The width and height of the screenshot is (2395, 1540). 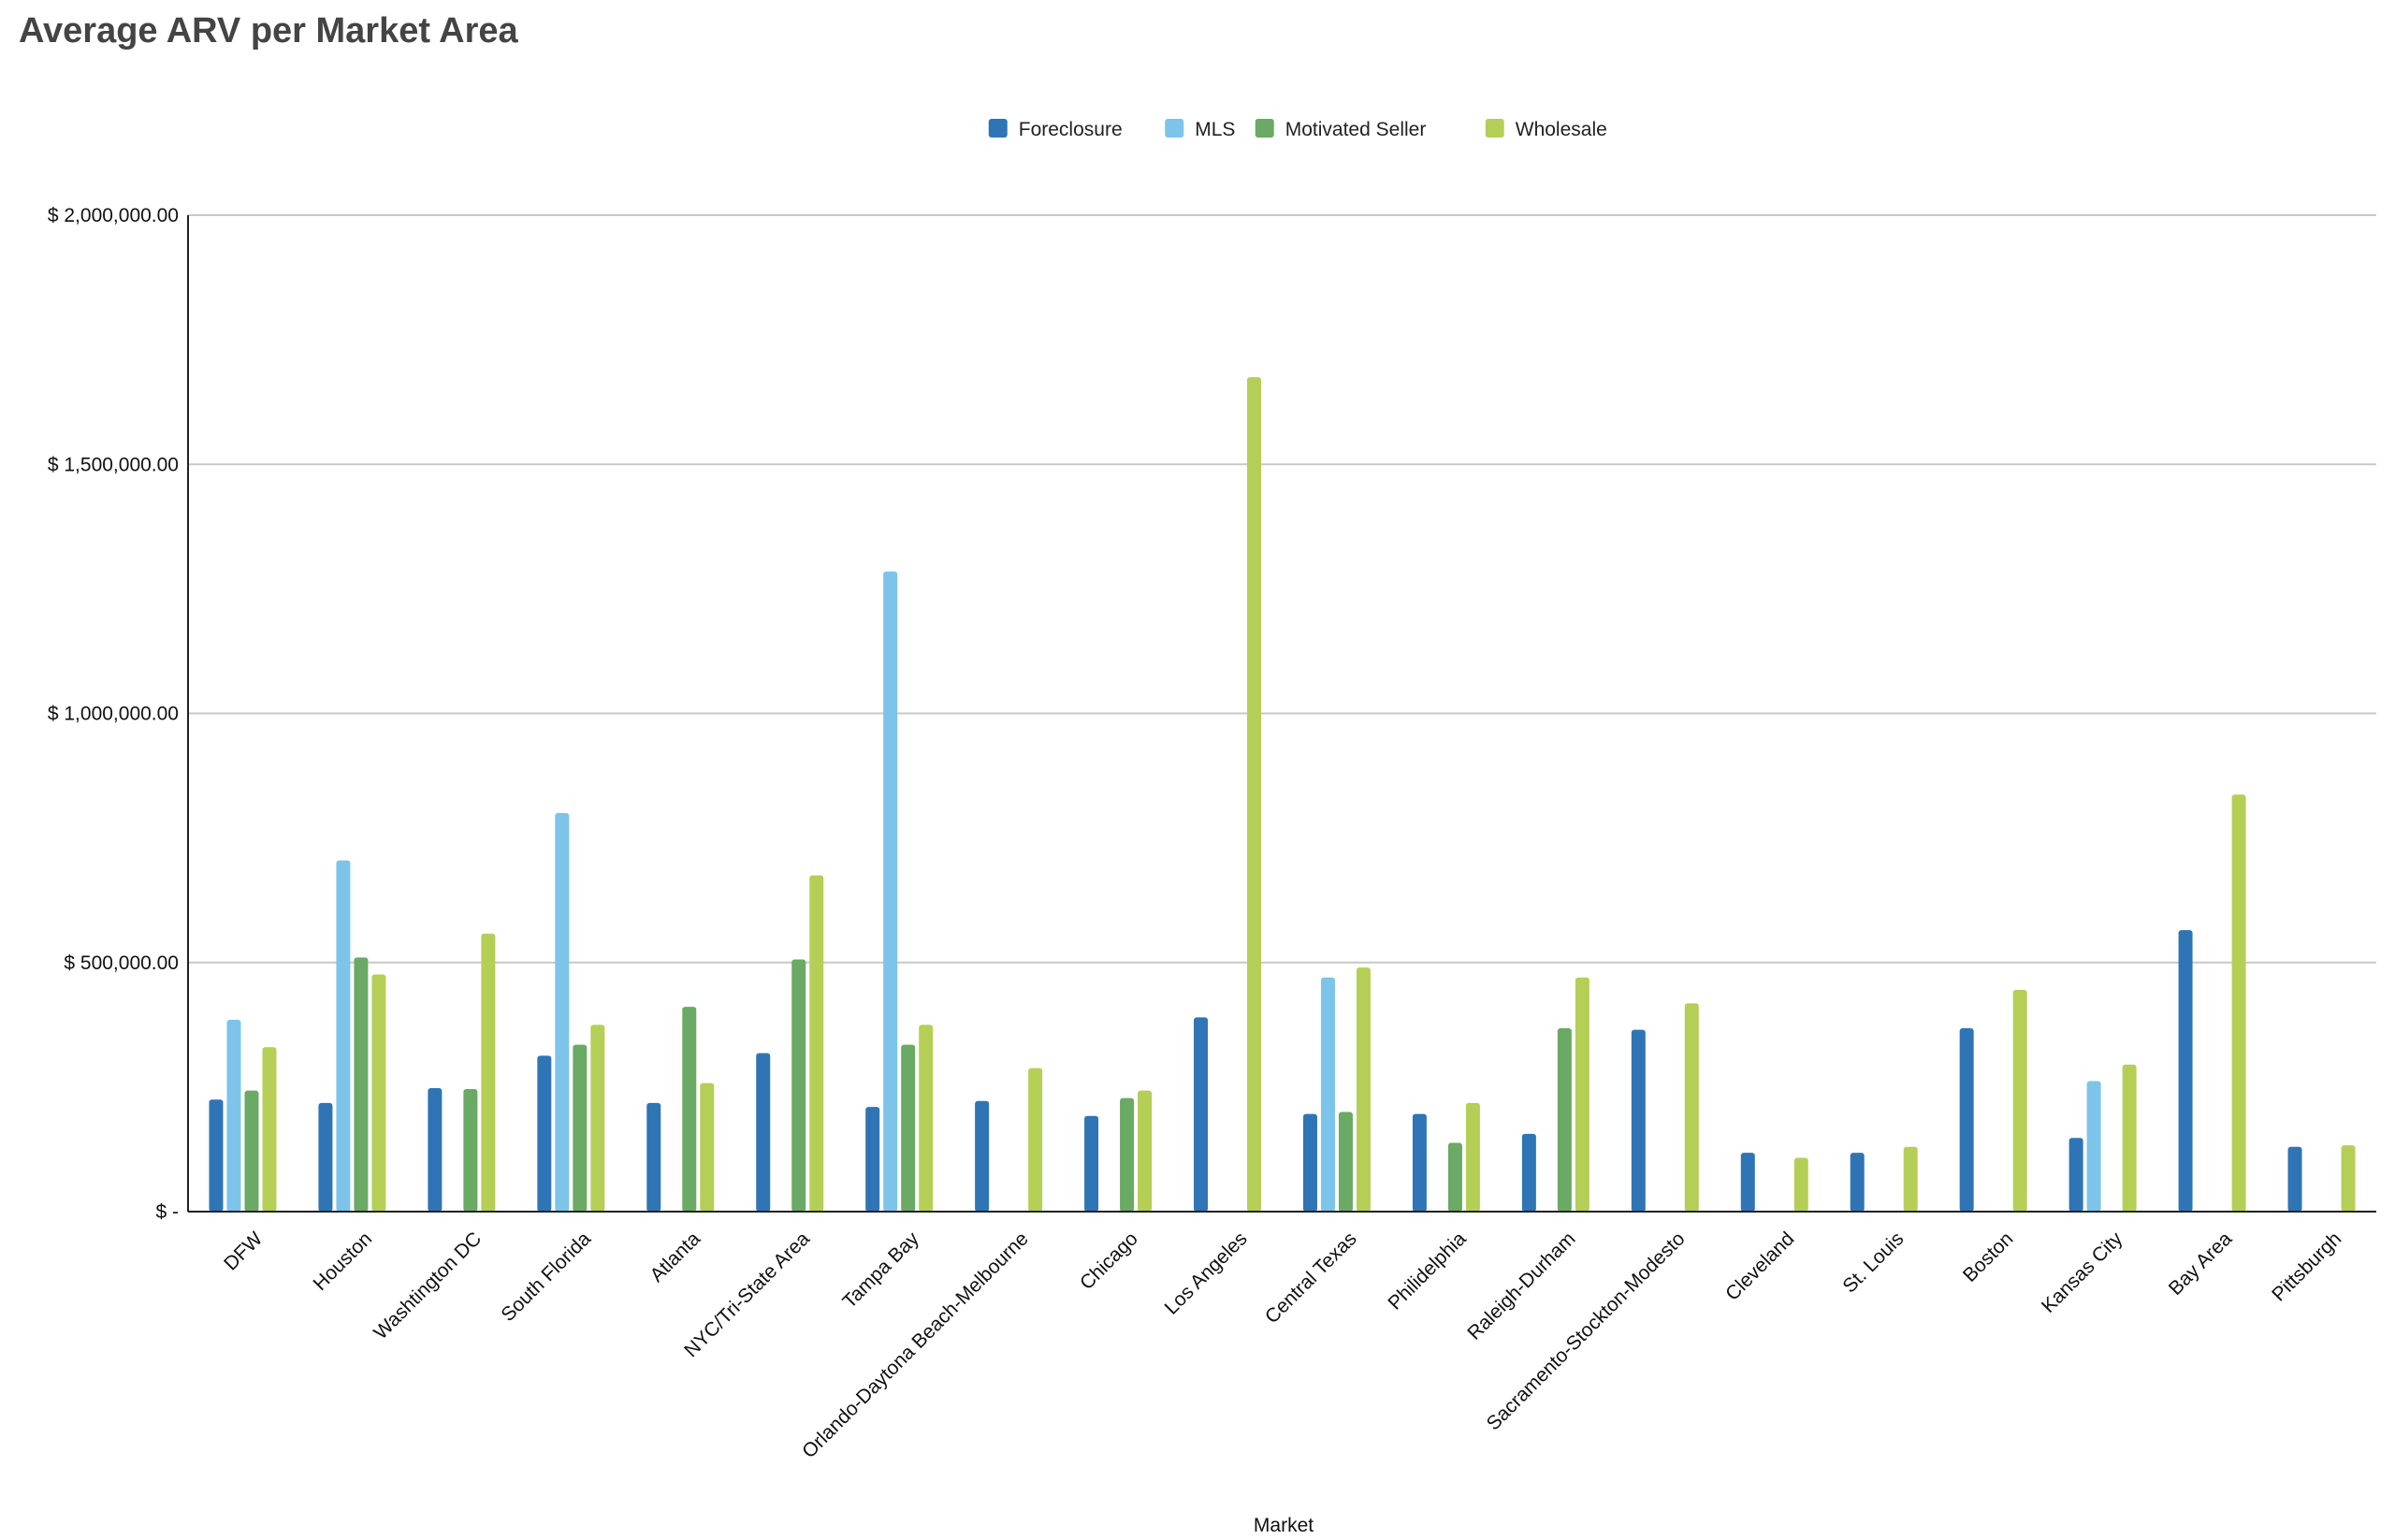 I want to click on x-category-label: Kansas City, so click(x=2082, y=1273).